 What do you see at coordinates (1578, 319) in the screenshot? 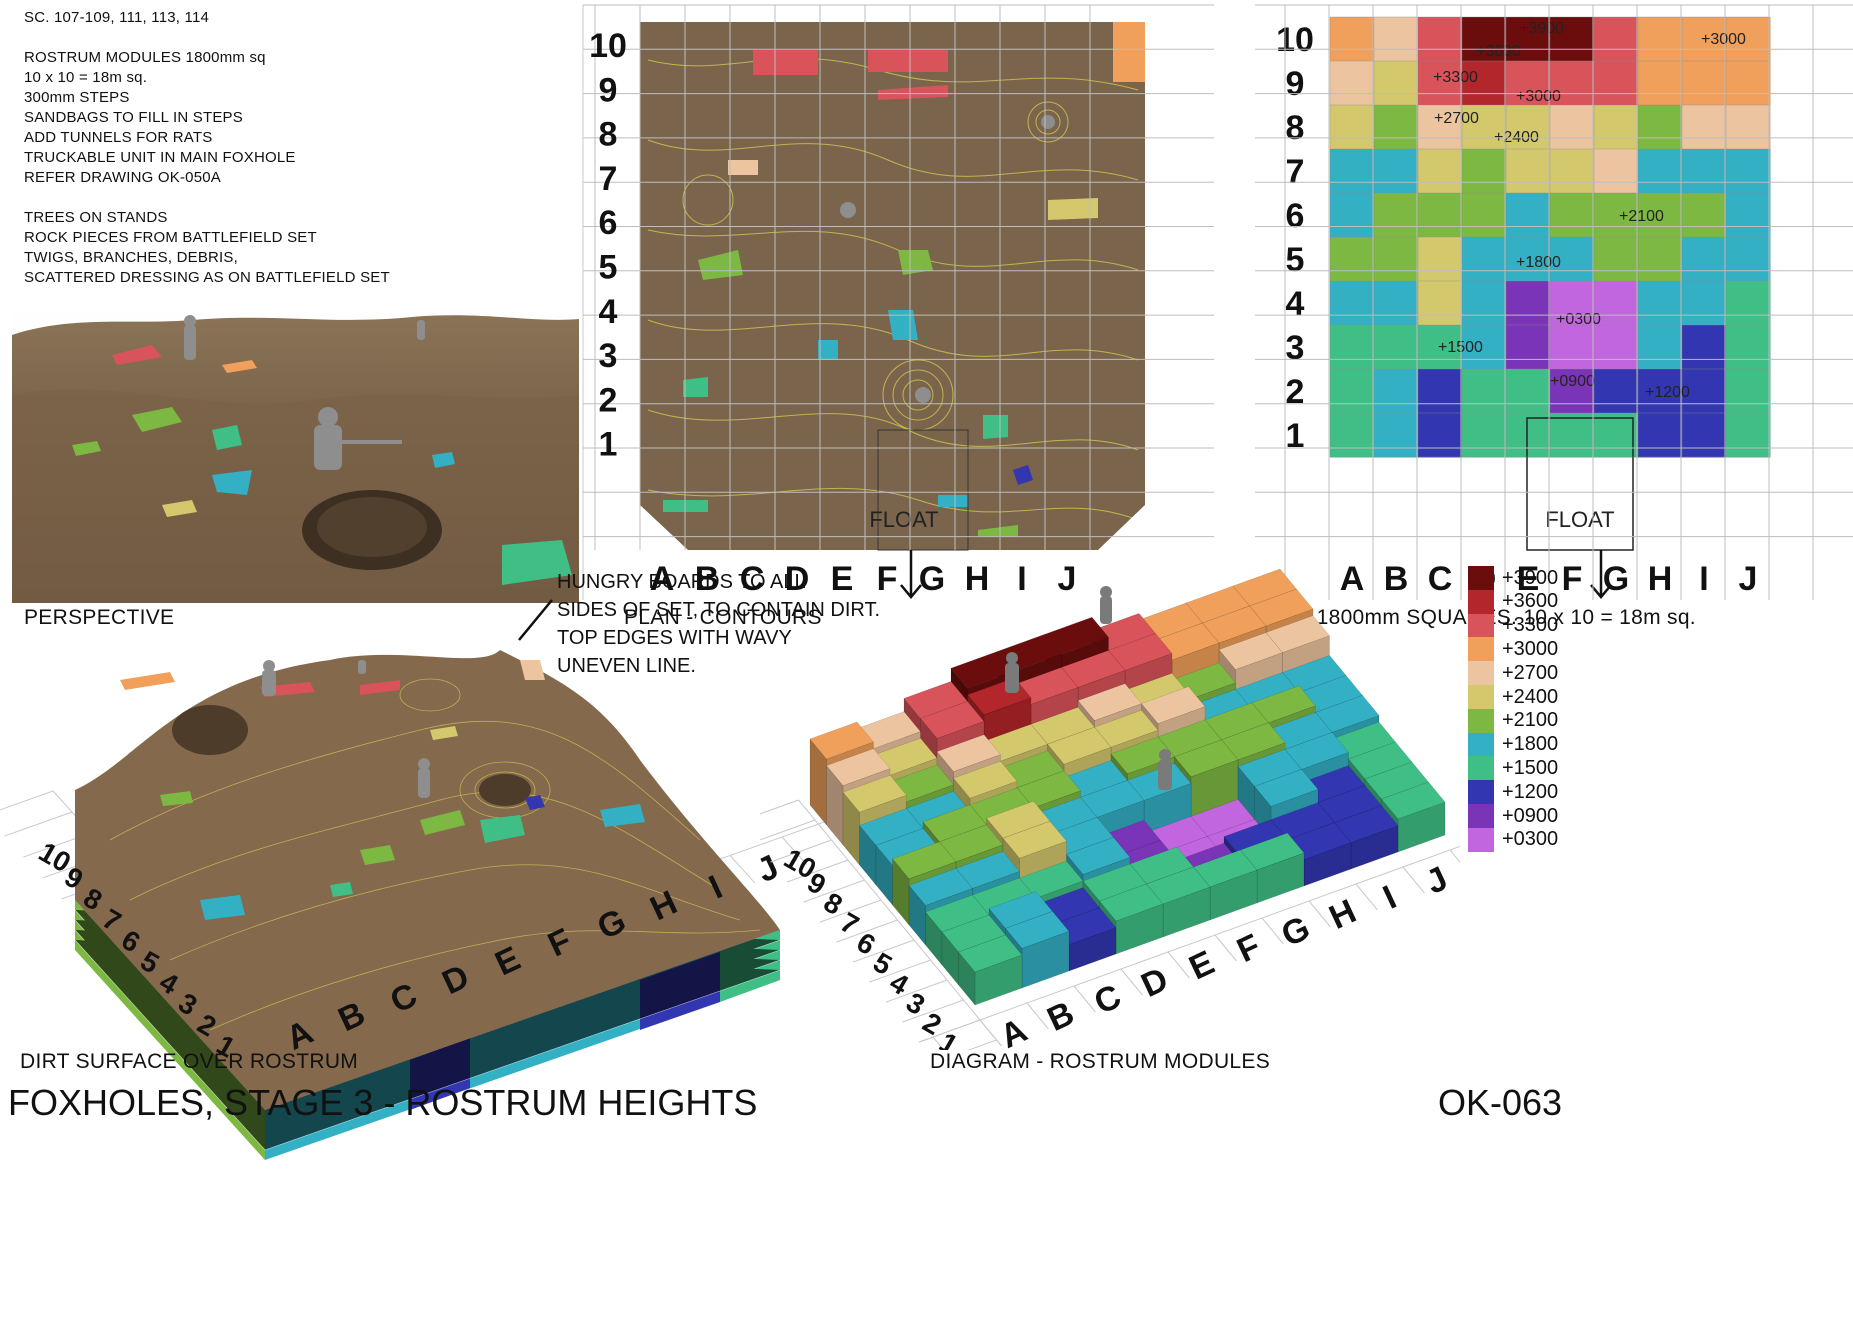
I see `height-label: +0300` at bounding box center [1578, 319].